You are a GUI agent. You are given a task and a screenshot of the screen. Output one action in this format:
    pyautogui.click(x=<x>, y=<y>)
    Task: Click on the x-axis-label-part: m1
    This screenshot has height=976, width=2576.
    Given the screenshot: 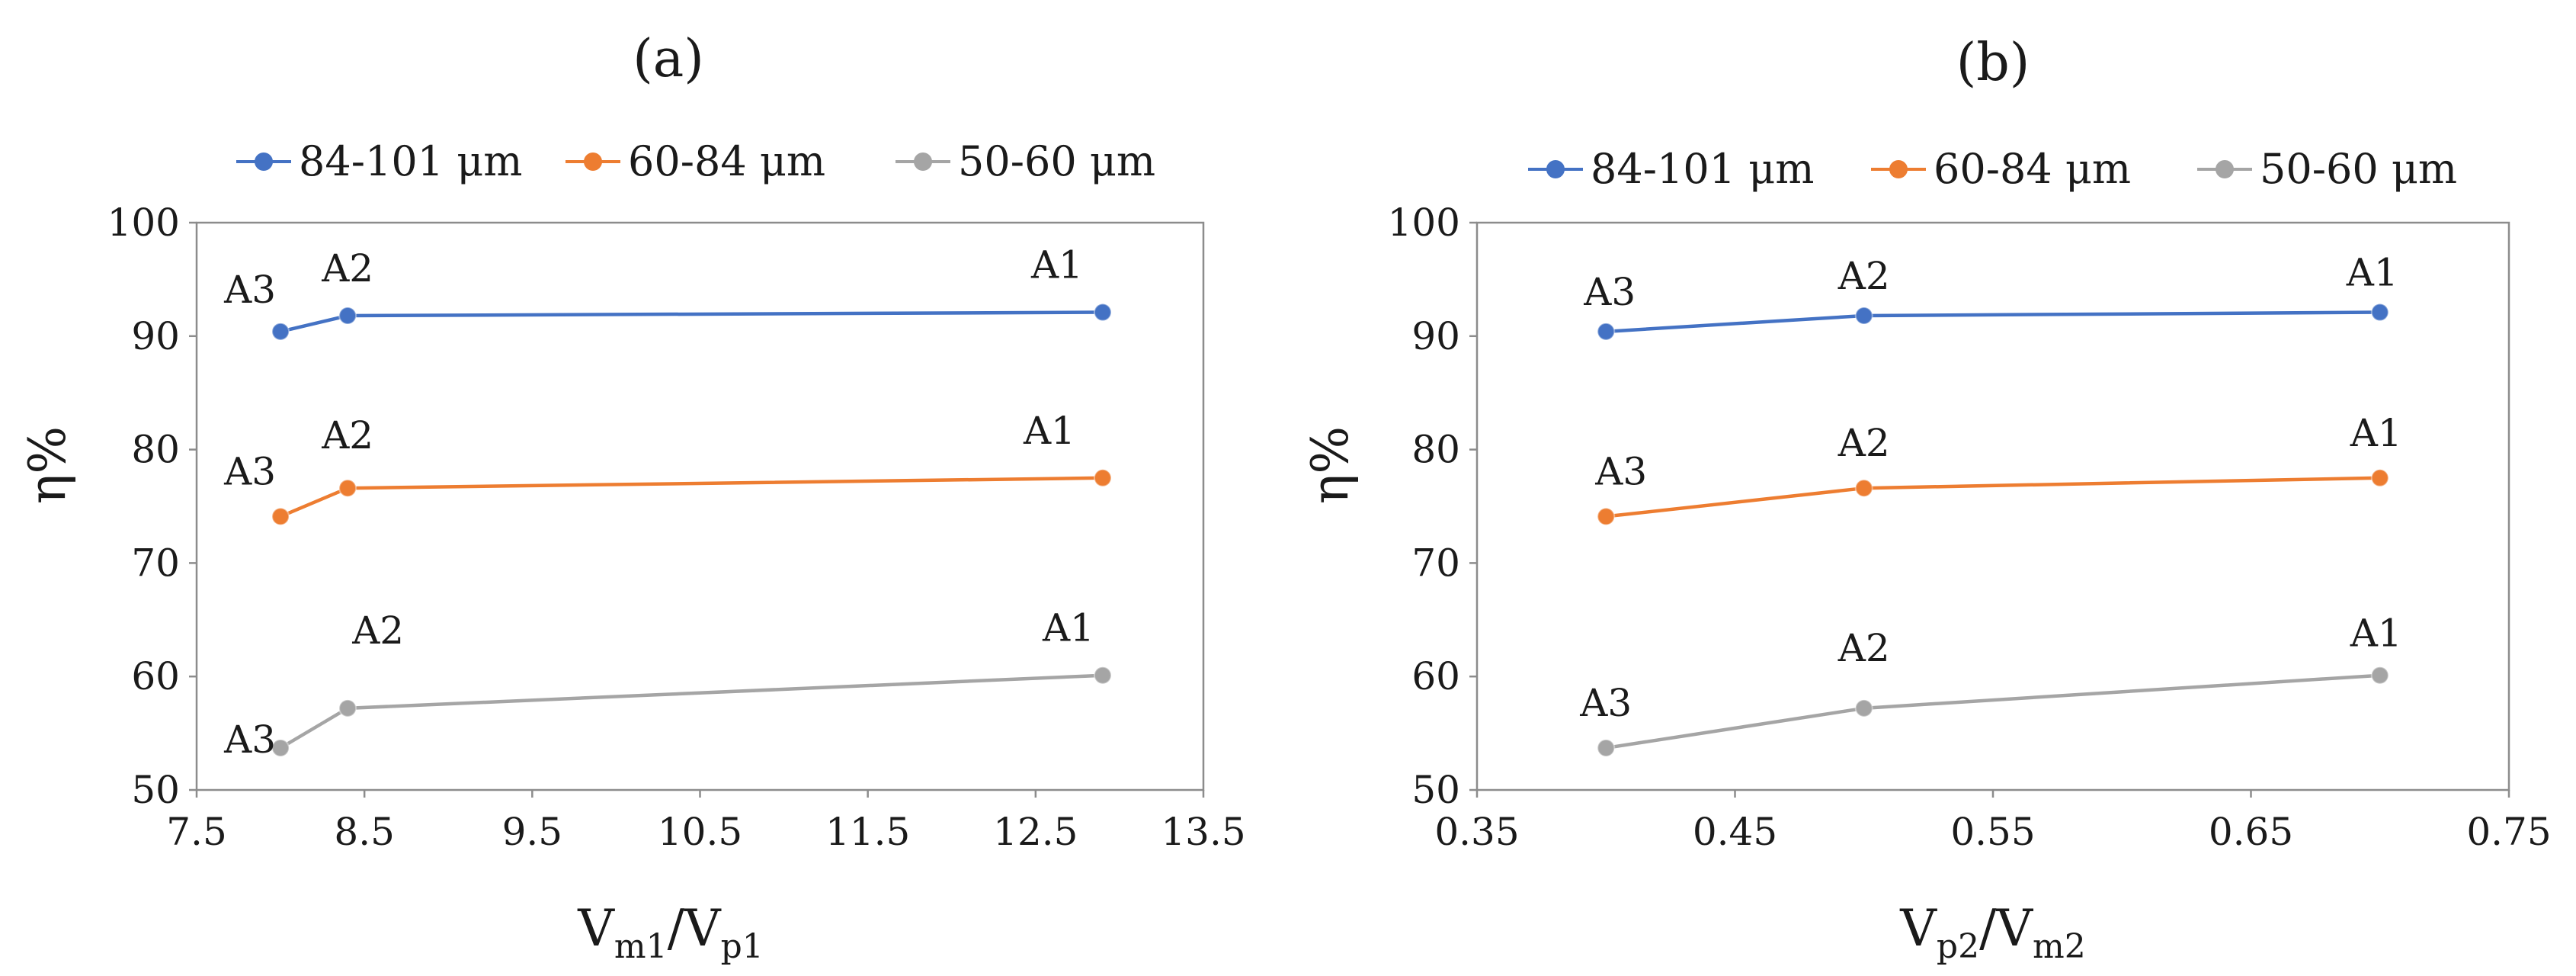 What is the action you would take?
    pyautogui.click(x=641, y=946)
    